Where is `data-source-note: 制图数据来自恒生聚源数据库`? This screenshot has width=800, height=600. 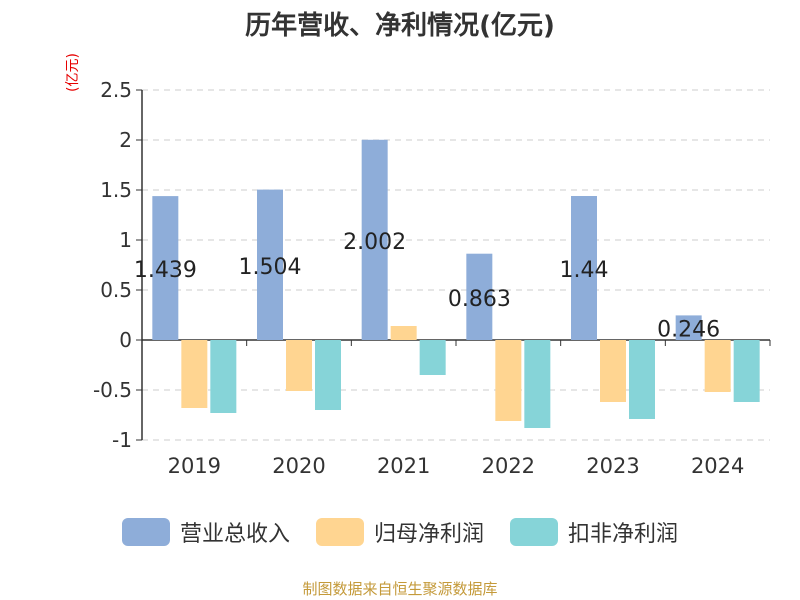 data-source-note: 制图数据来自恒生聚源数据库 is located at coordinates (400, 589).